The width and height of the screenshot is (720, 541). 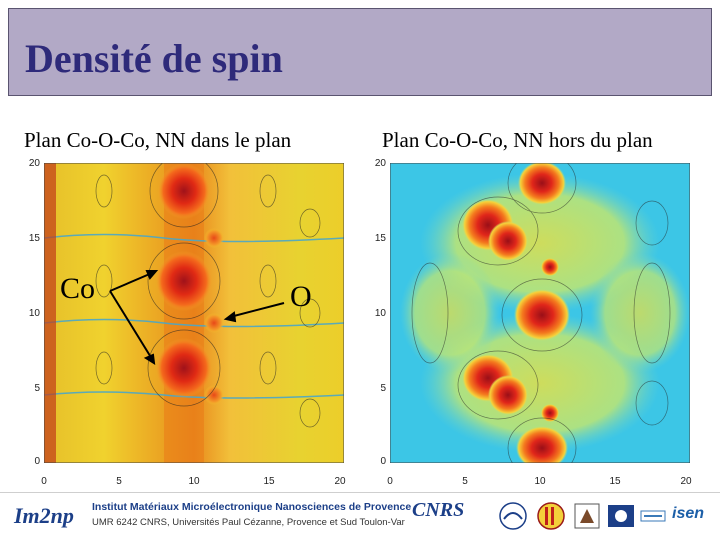 I want to click on university-seal-icon, so click(x=587, y=516).